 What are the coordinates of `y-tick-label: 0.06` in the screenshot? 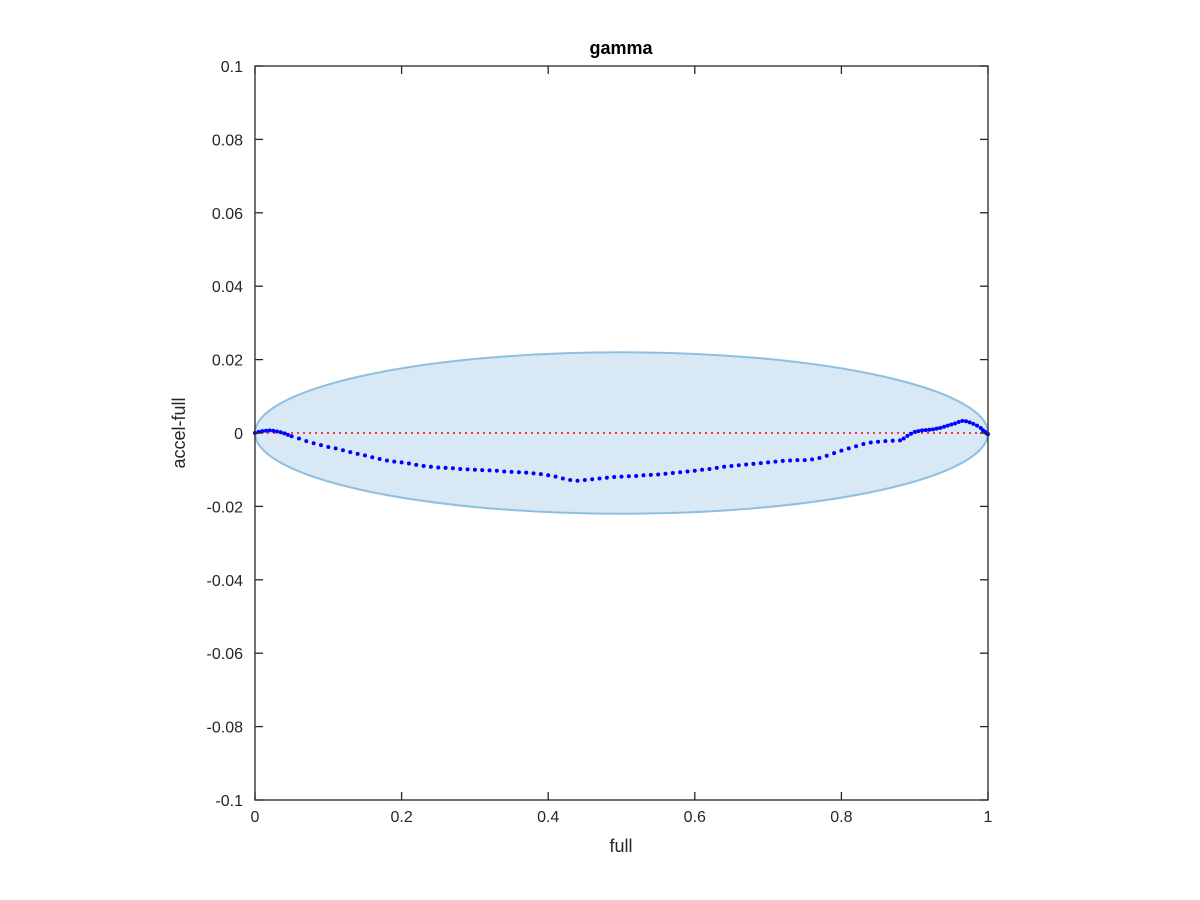 It's located at (227, 214).